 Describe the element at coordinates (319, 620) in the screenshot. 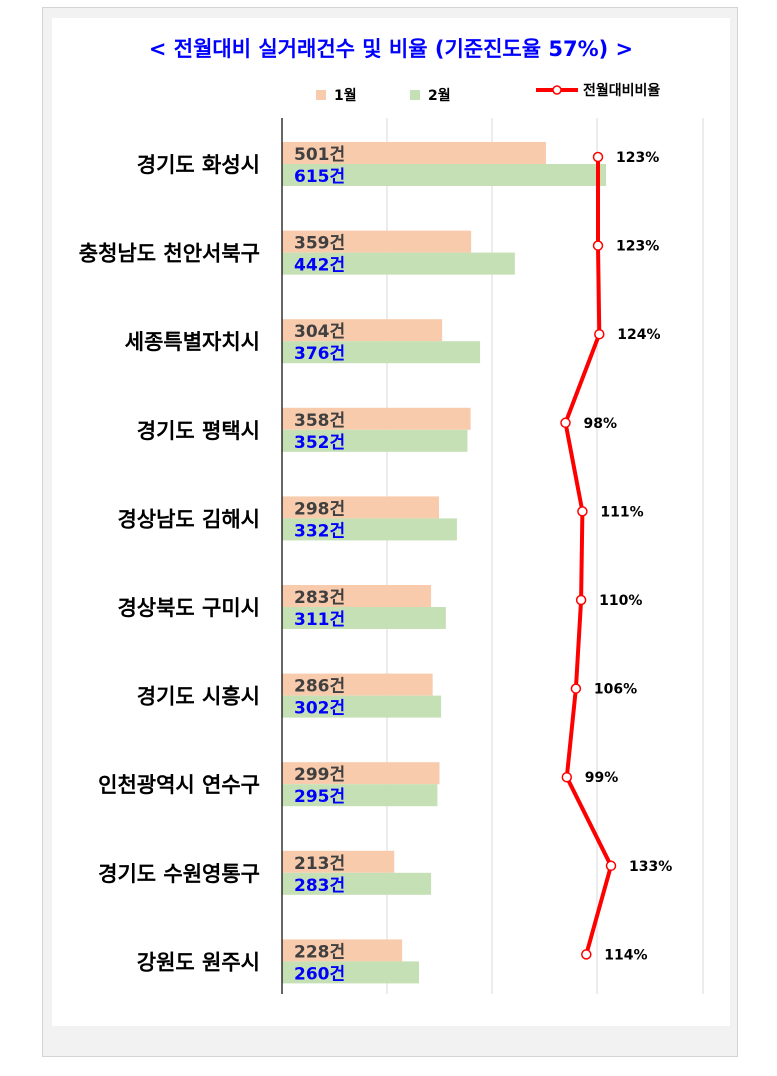

I see `data-label-feb-5: 311건` at that location.